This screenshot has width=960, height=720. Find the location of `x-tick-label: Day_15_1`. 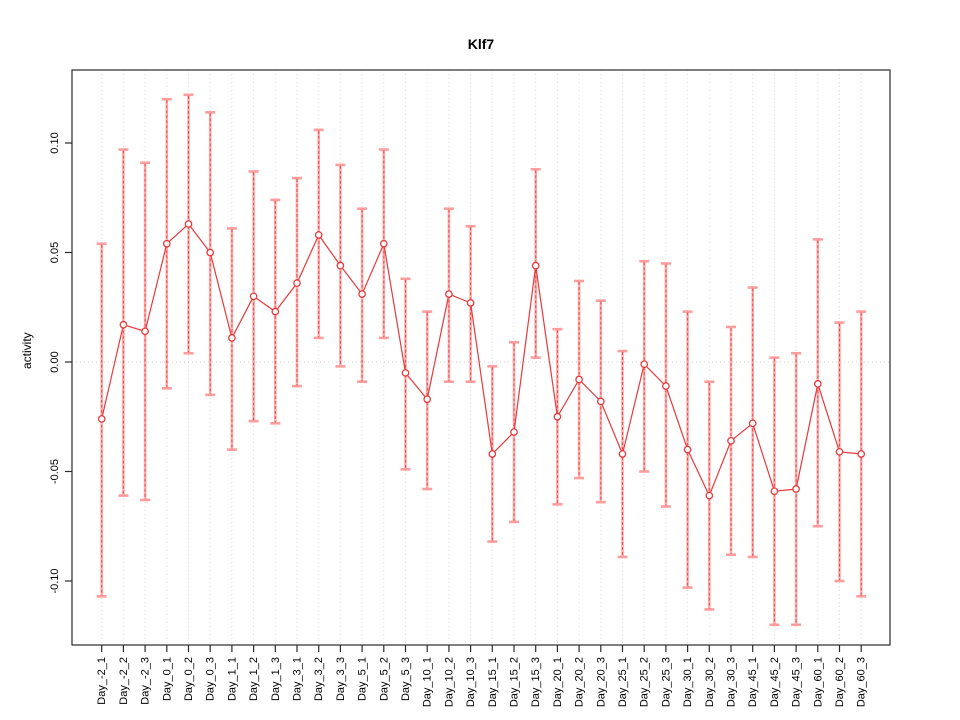

x-tick-label: Day_15_1 is located at coordinates (493, 682).